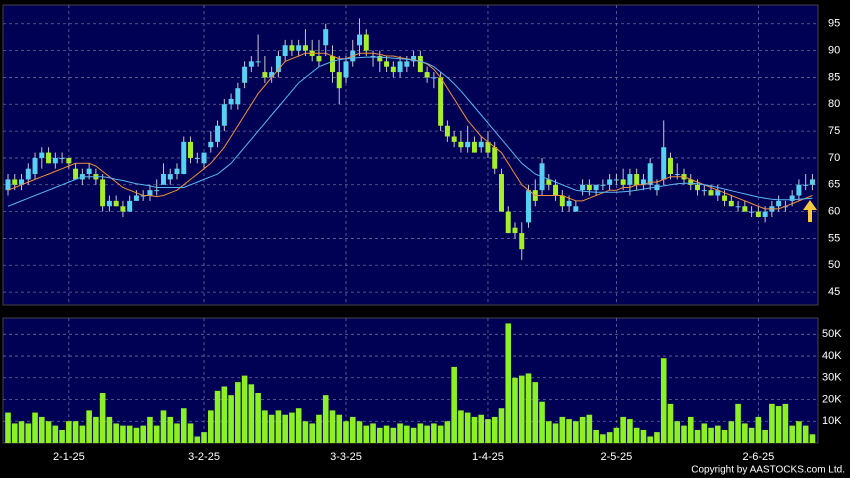 The height and width of the screenshot is (478, 850). I want to click on x-tick-label: 3-2-25, so click(204, 457).